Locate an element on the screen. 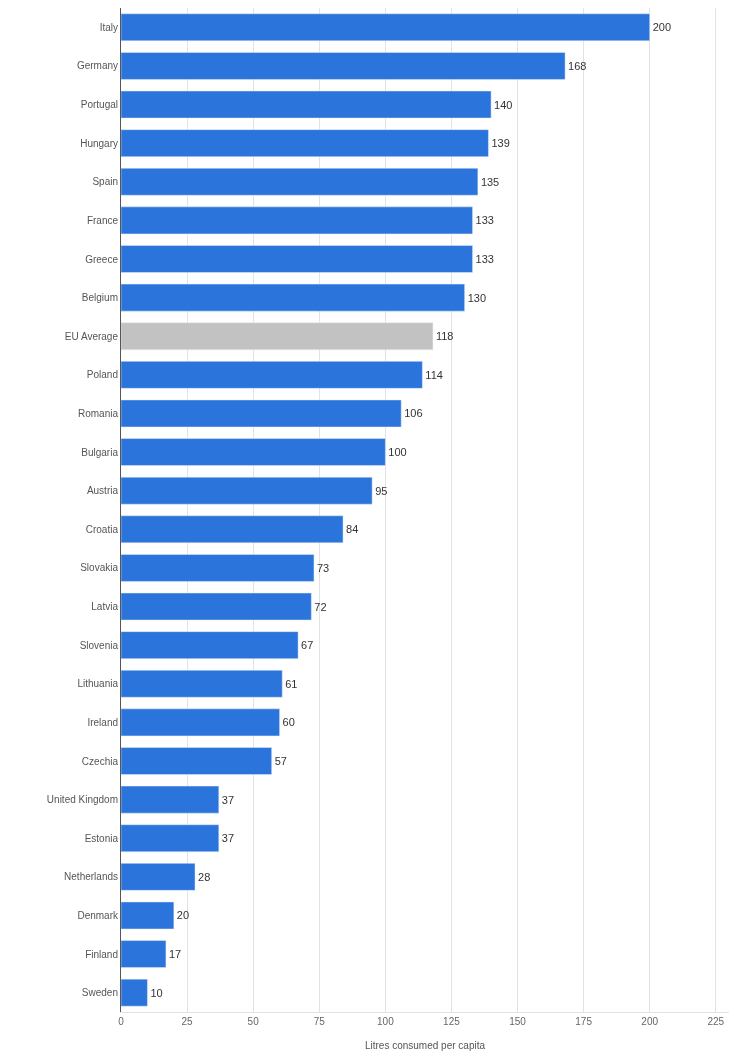  data-label: 60 is located at coordinates (288, 722).